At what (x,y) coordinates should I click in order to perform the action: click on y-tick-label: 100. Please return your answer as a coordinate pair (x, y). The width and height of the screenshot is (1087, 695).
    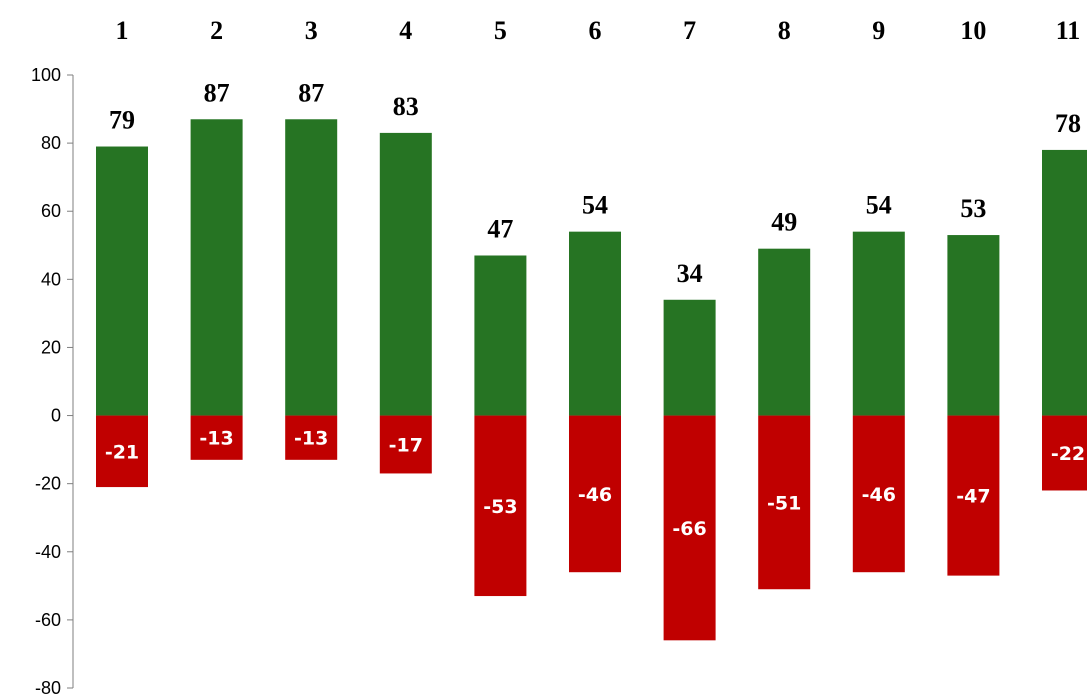
    Looking at the image, I should click on (46, 75).